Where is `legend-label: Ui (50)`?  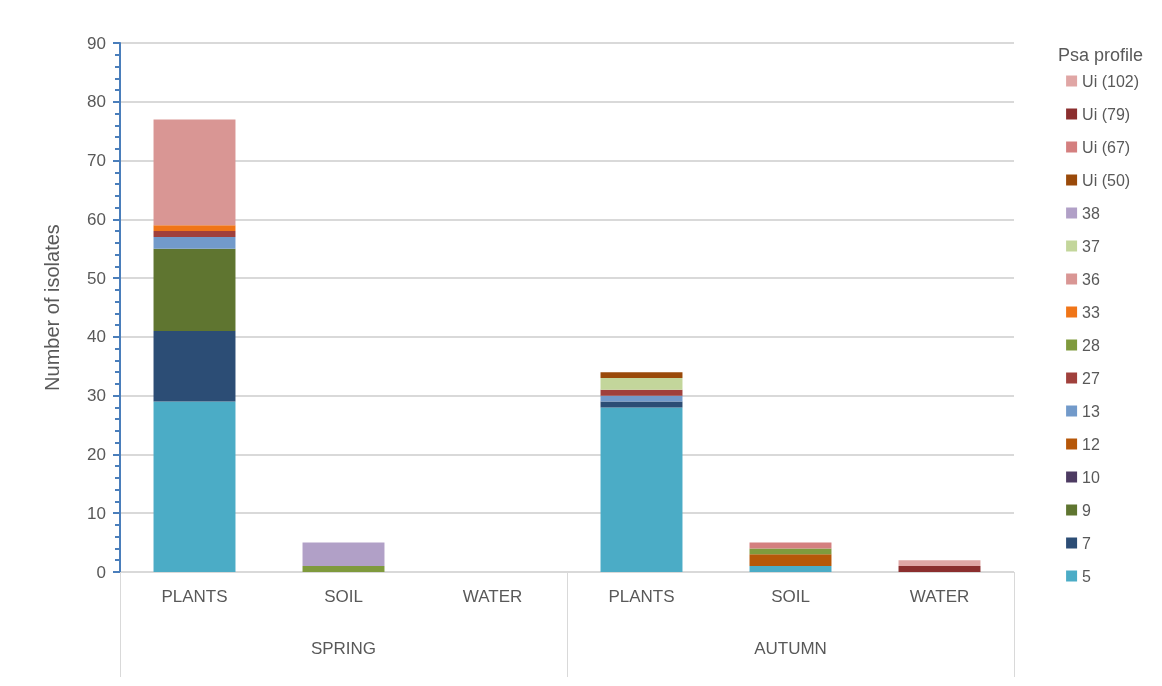
legend-label: Ui (50) is located at coordinates (1106, 180).